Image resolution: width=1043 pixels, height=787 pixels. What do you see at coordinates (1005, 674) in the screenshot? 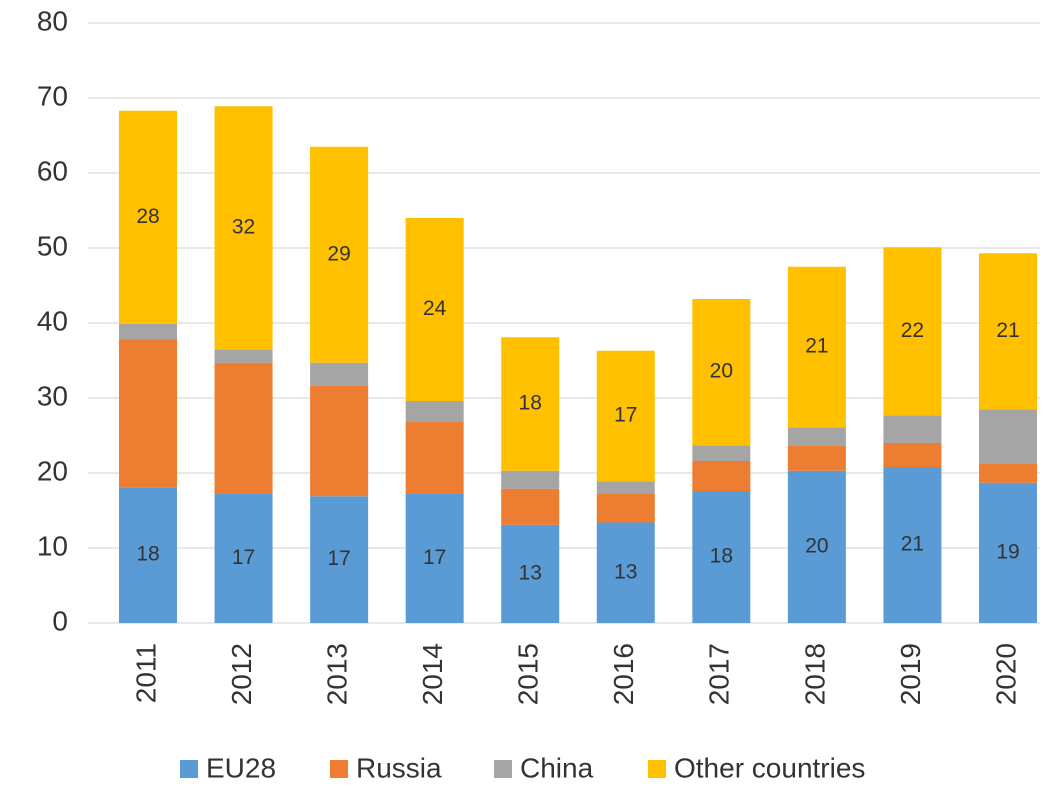
I see `x-tick-label: 2020` at bounding box center [1005, 674].